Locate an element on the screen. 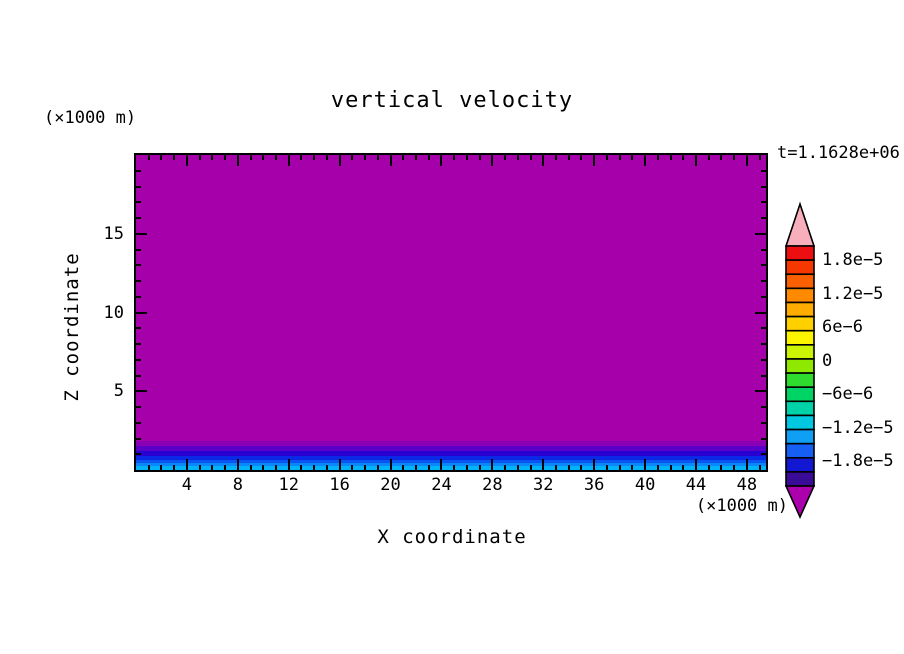  colorbar-tick-label: −6e−6 is located at coordinates (848, 394).